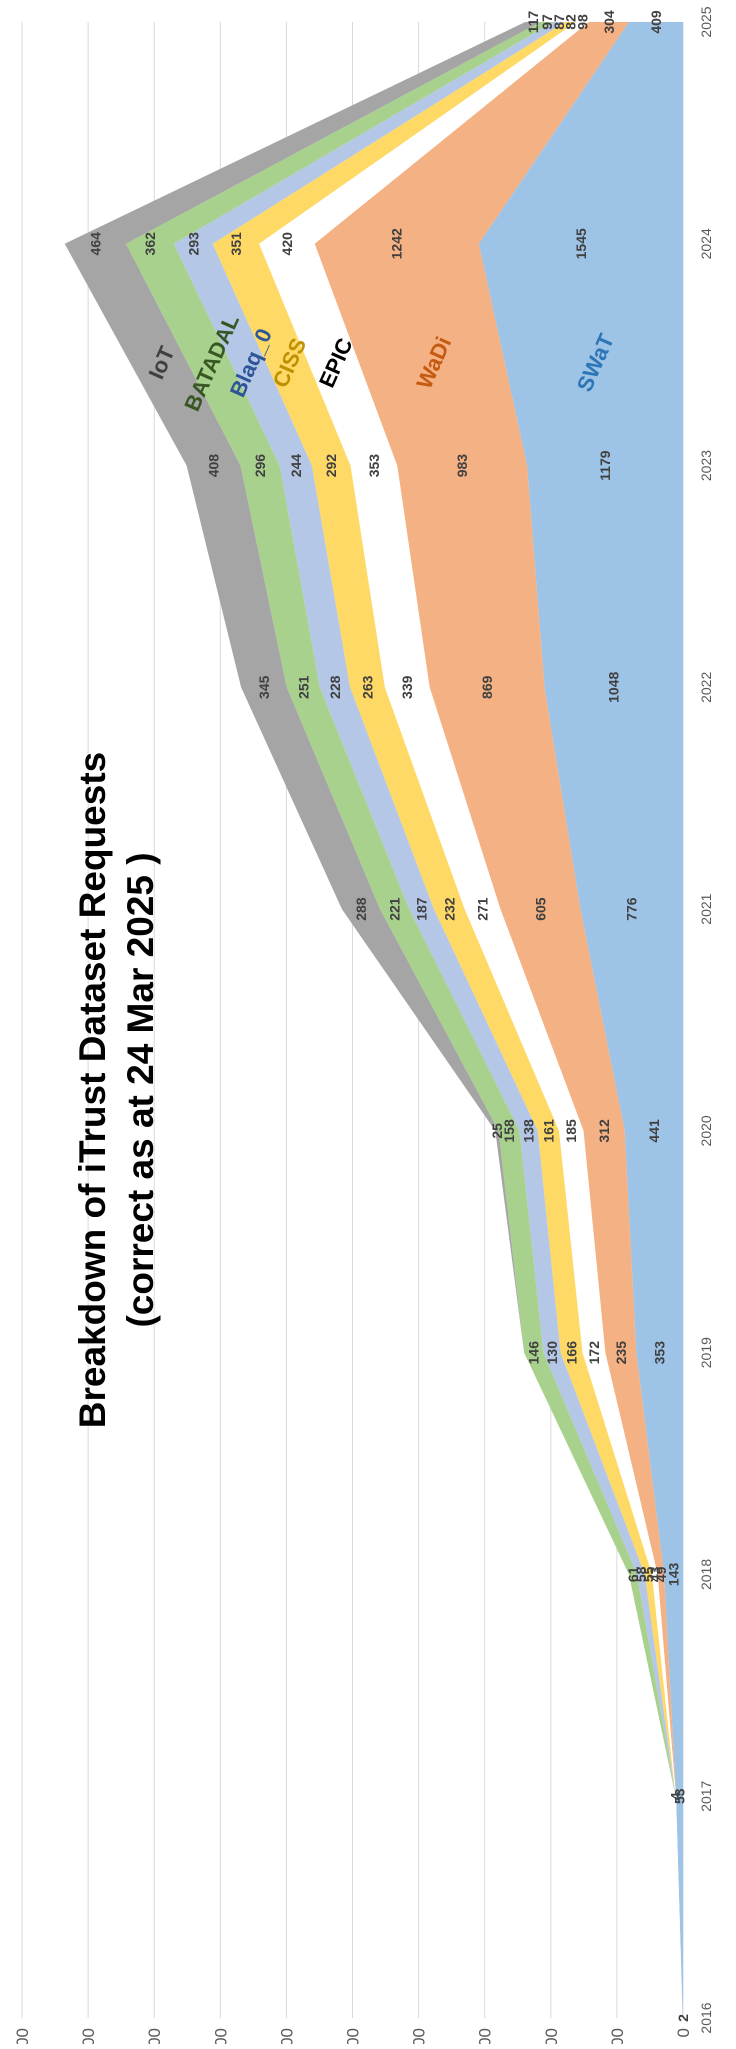 This screenshot has width=736, height=2049. What do you see at coordinates (220, 2036) in the screenshot?
I see `y-tick-label-3500: 3500` at bounding box center [220, 2036].